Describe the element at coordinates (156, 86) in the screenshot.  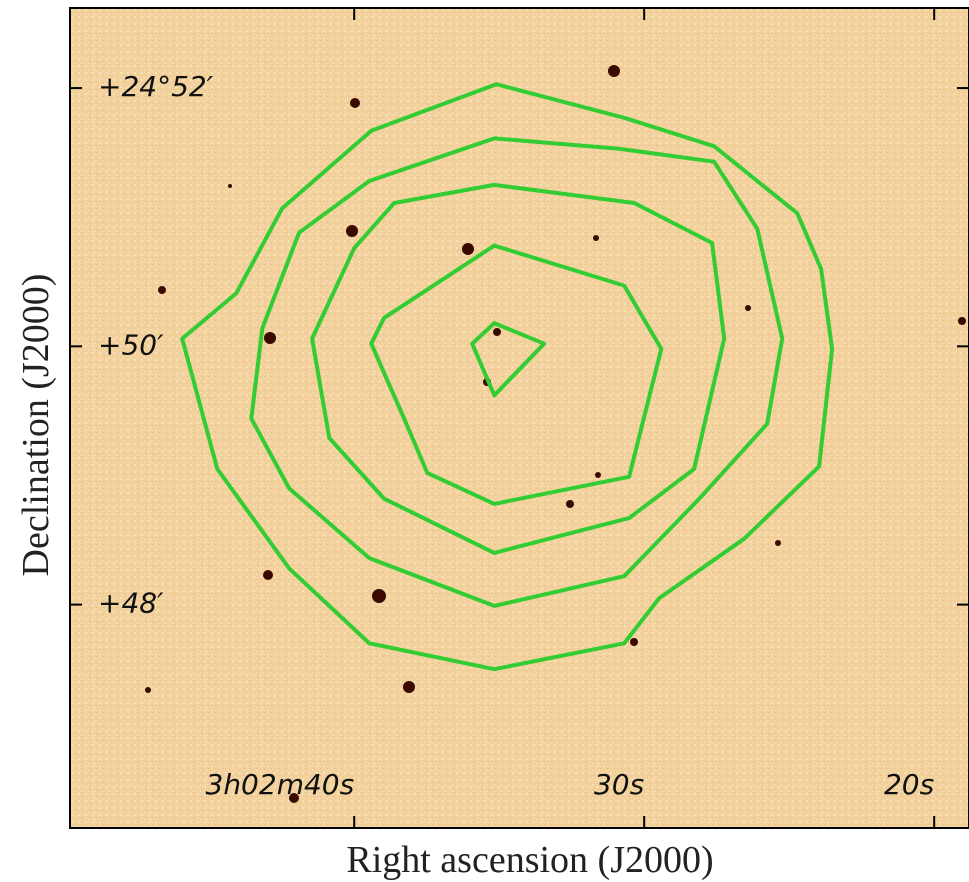
I see `y-tick-label: +24°52′` at that location.